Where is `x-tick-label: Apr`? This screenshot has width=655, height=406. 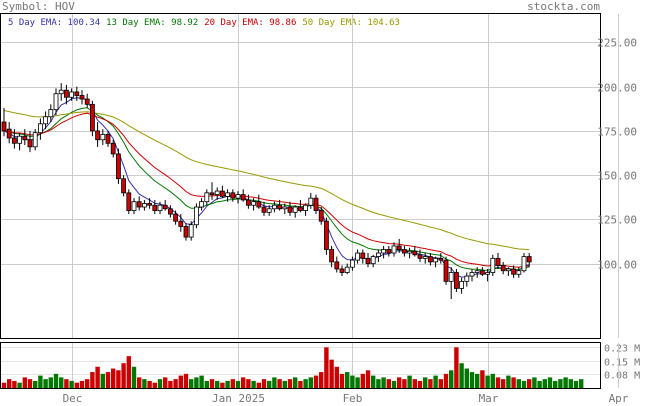 x-tick-label: Apr is located at coordinates (619, 398).